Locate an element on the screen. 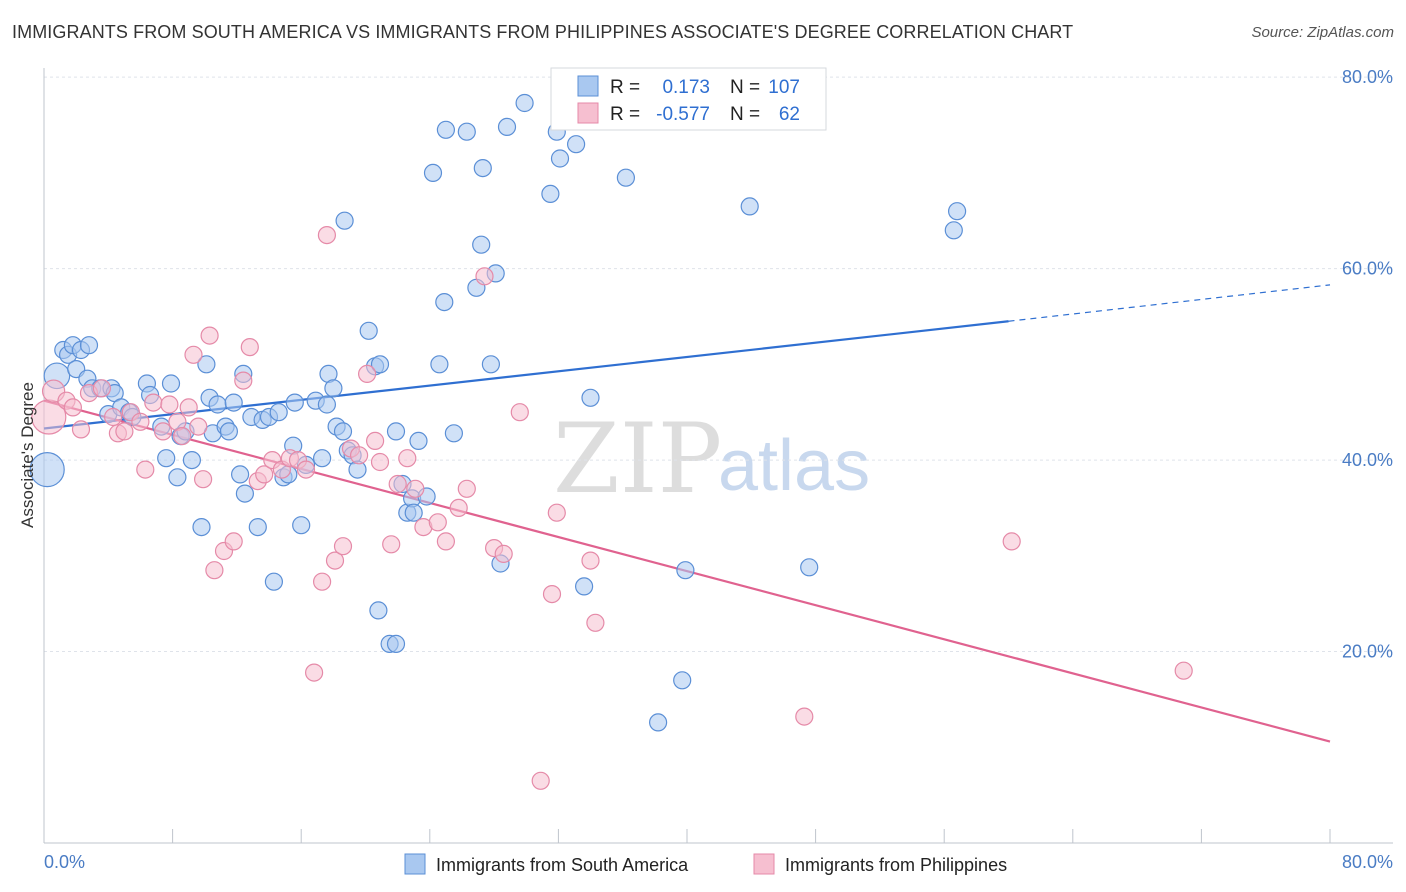 The image size is (1406, 892). legend: R = 0.173 N = 107 R = -0.577 N = 62 is located at coordinates (688, 99).